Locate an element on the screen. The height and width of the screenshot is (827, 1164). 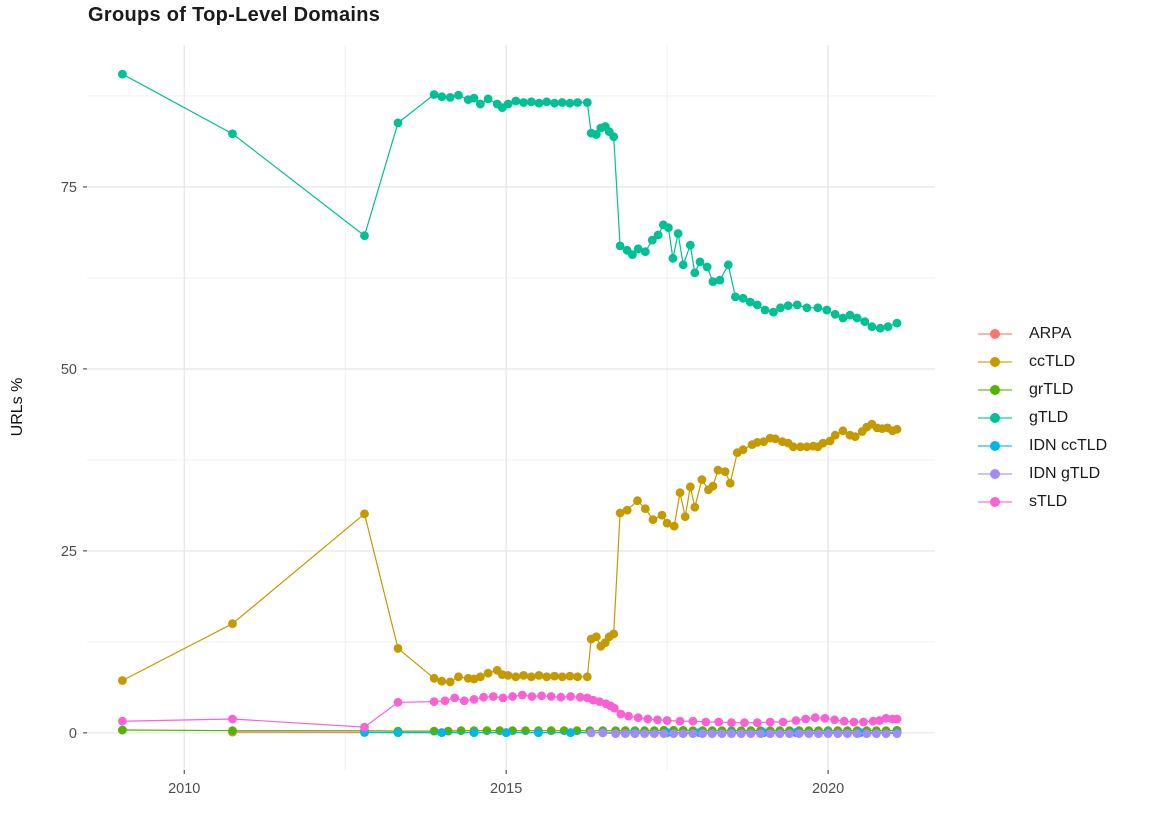
legend-label: sTLD is located at coordinates (1048, 501).